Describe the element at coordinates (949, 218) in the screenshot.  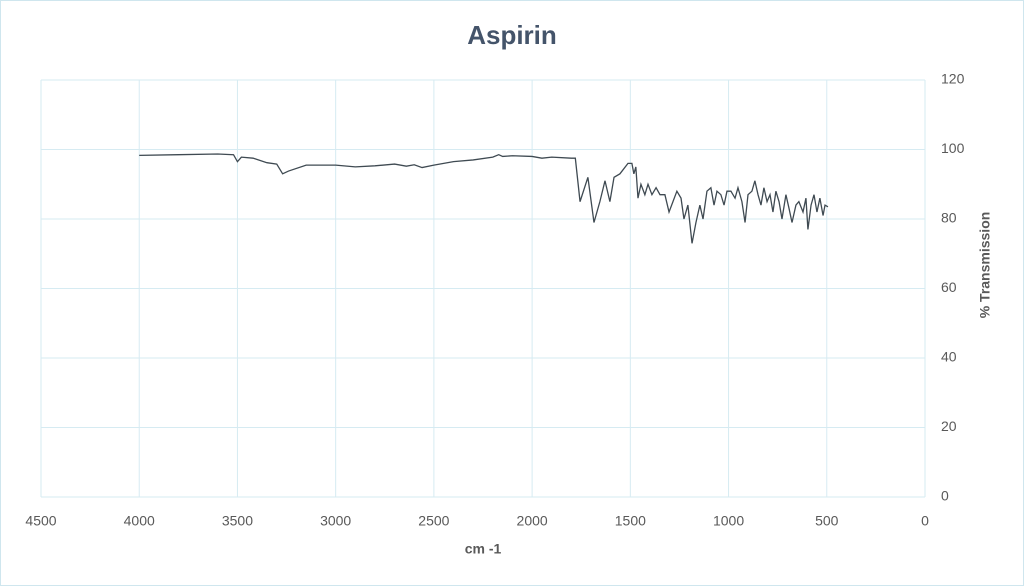
I see `y-tick-label: 80` at that location.